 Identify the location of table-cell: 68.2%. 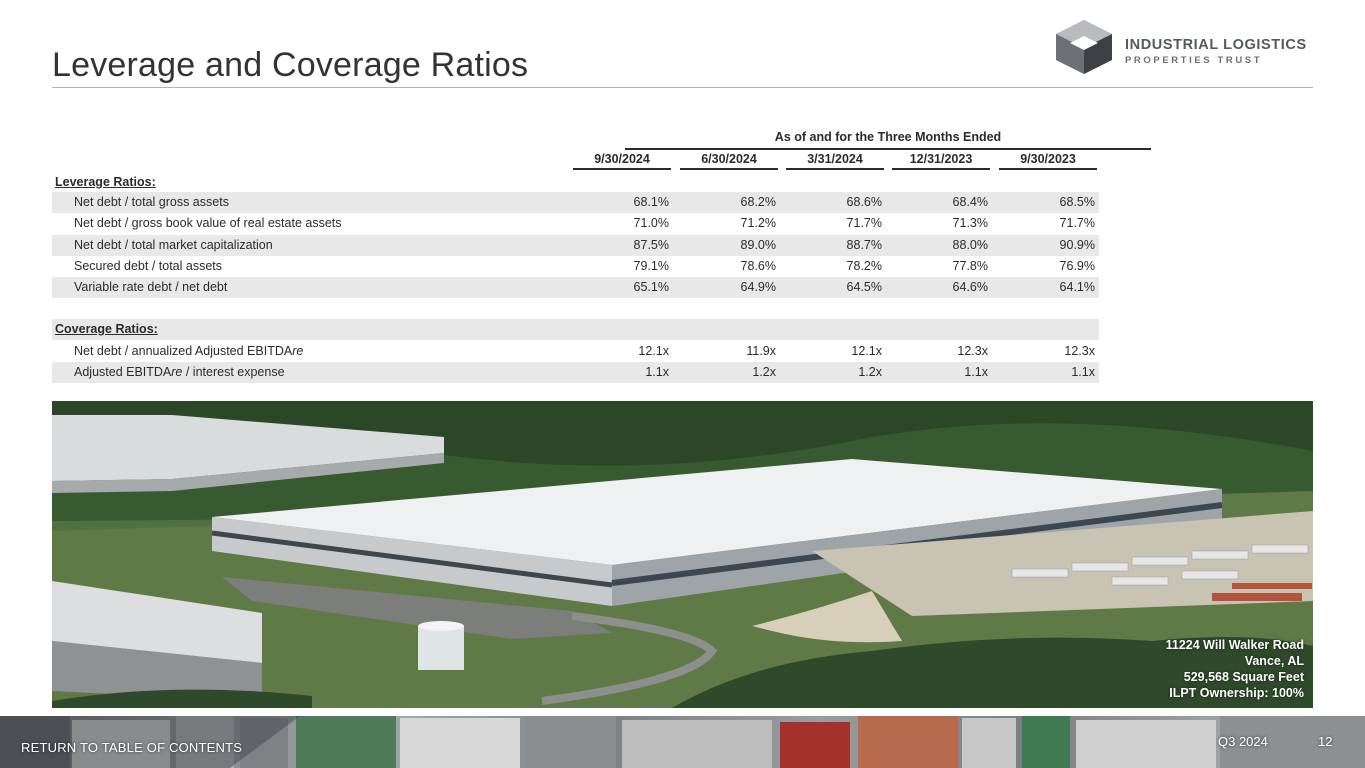
(758, 202).